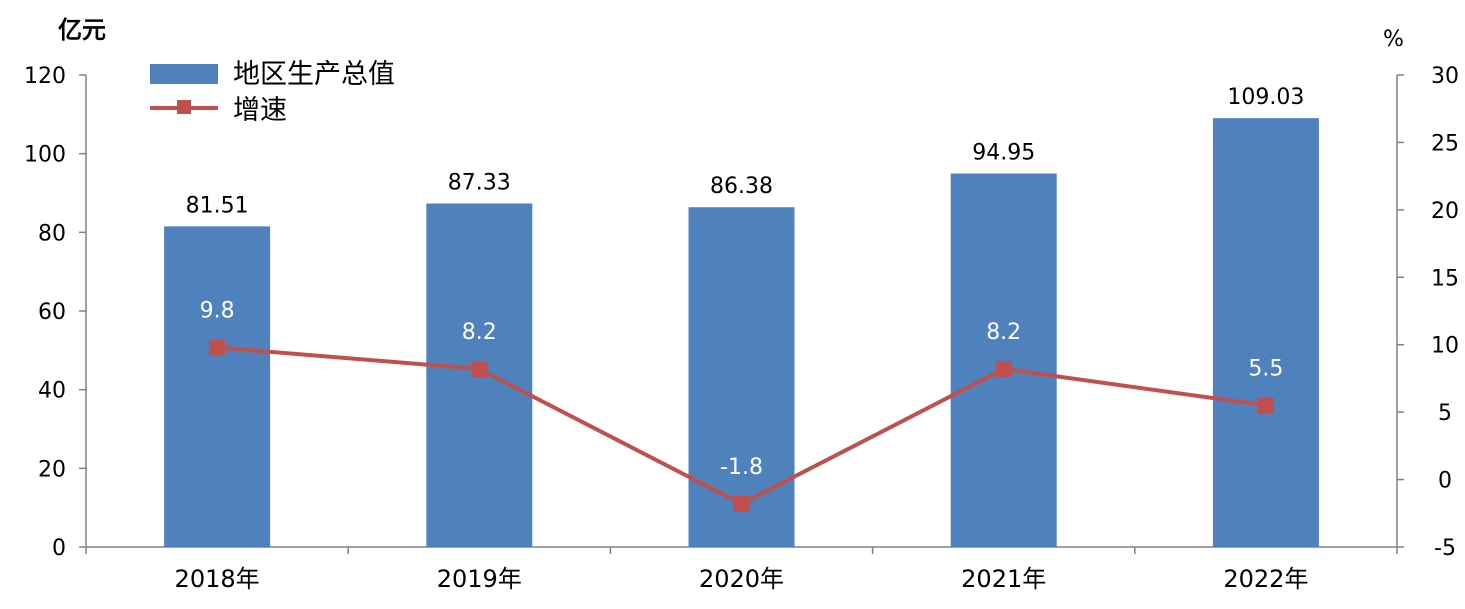  I want to click on category-label: 2022年, so click(1265, 579).